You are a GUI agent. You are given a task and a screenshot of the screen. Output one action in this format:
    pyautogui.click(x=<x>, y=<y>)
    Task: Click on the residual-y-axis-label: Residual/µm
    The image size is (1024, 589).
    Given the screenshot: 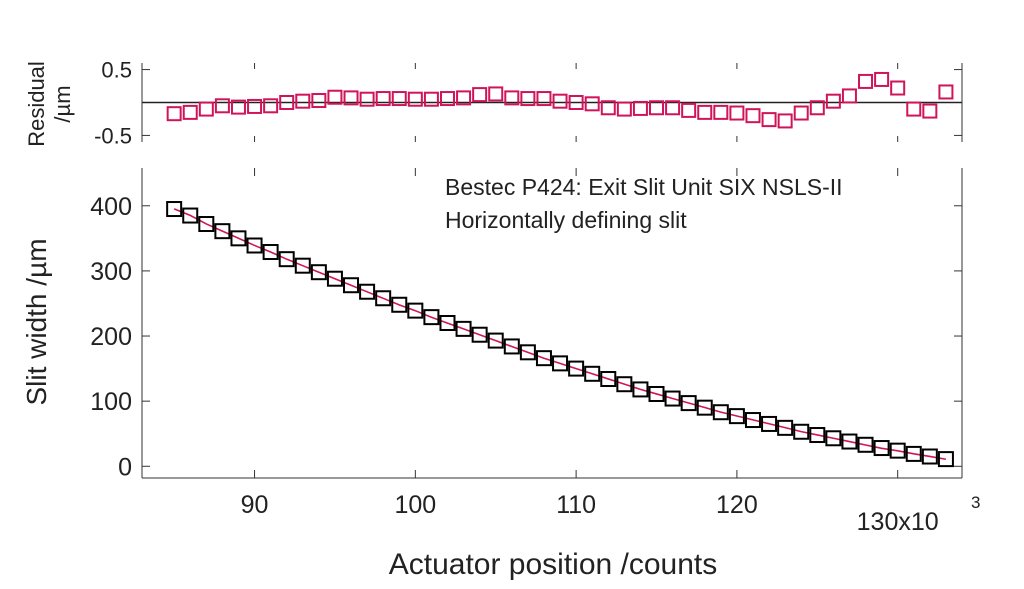 What is the action you would take?
    pyautogui.click(x=49, y=104)
    